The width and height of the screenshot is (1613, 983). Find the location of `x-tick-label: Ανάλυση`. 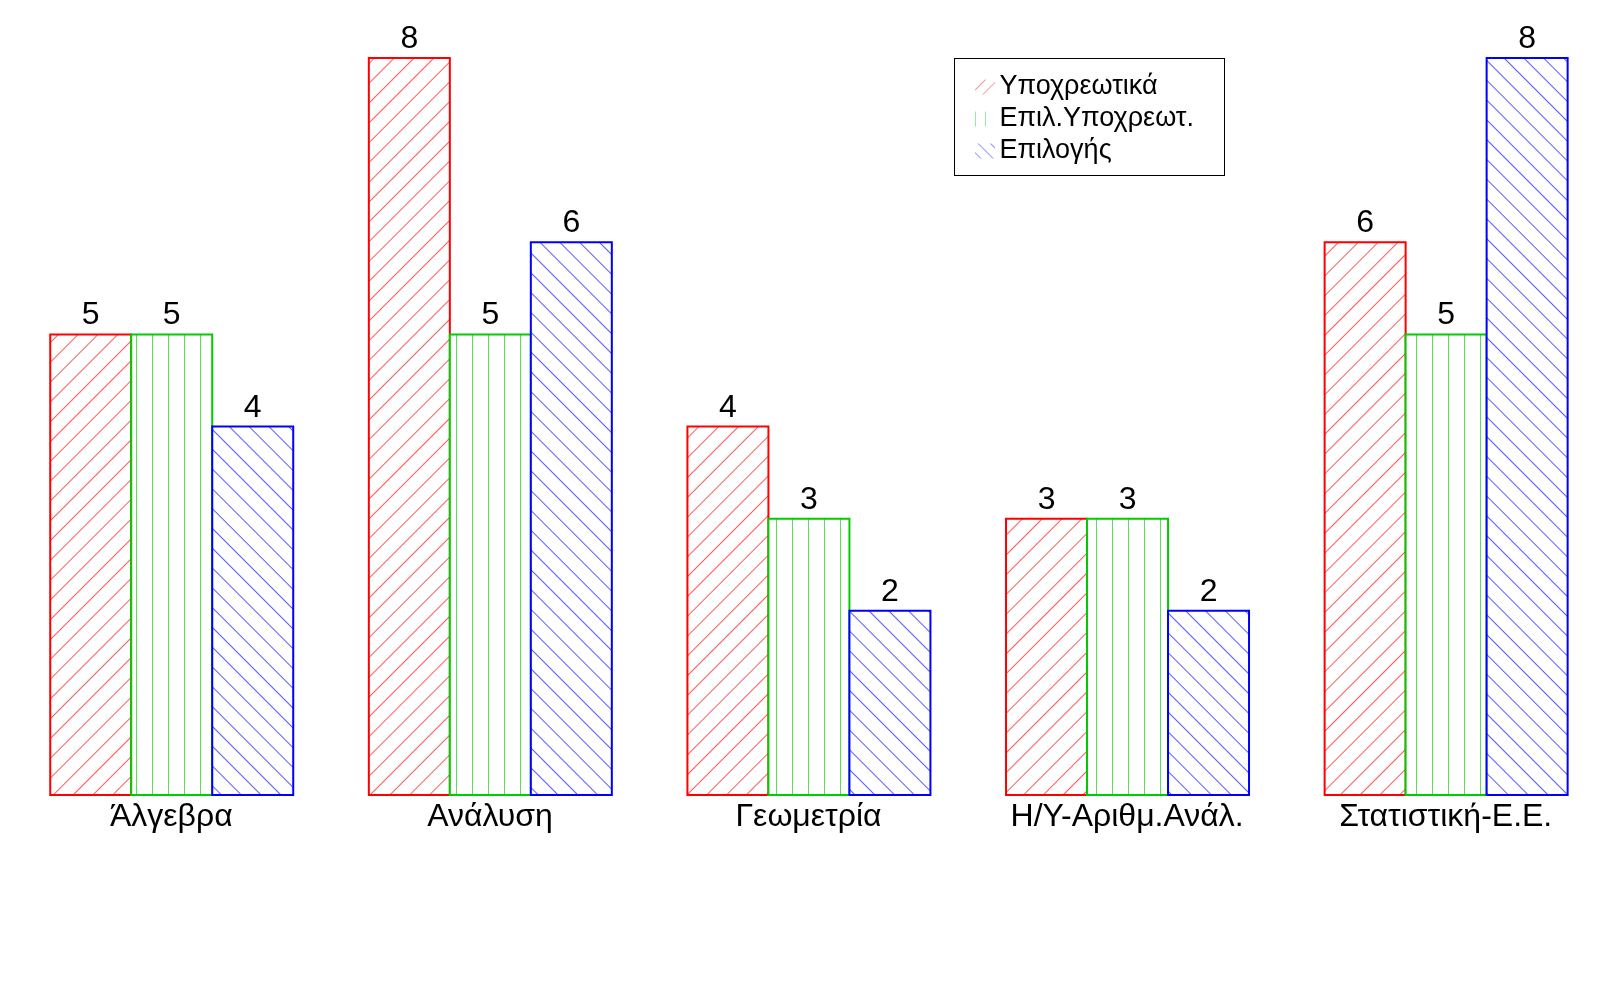

x-tick-label: Ανάλυση is located at coordinates (490, 814).